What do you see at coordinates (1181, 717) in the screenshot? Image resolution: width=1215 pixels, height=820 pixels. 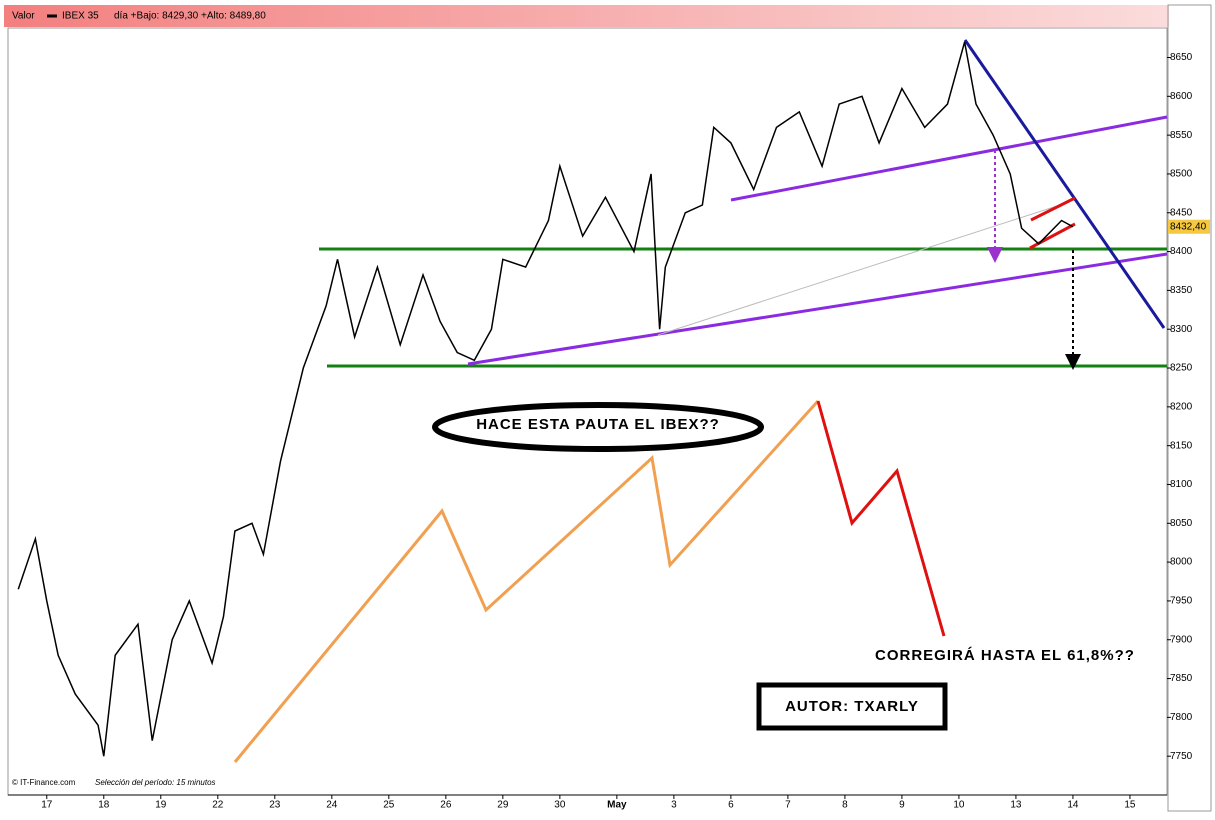 I see `y-tick-label: 7800` at bounding box center [1181, 717].